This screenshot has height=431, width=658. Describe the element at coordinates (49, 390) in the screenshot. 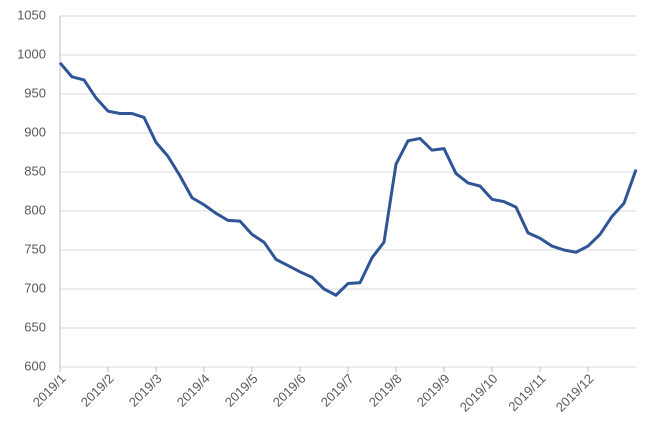

I see `x-tick-label: 2019/1` at that location.